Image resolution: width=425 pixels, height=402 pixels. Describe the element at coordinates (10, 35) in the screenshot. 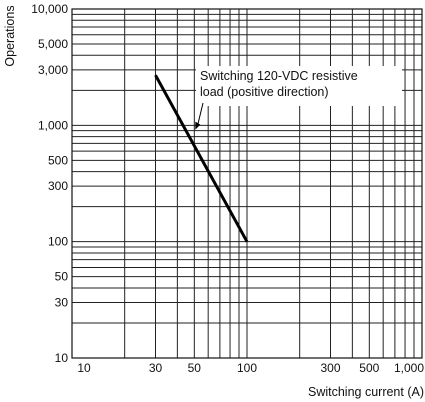

I see `y-axis-label: Operations` at that location.